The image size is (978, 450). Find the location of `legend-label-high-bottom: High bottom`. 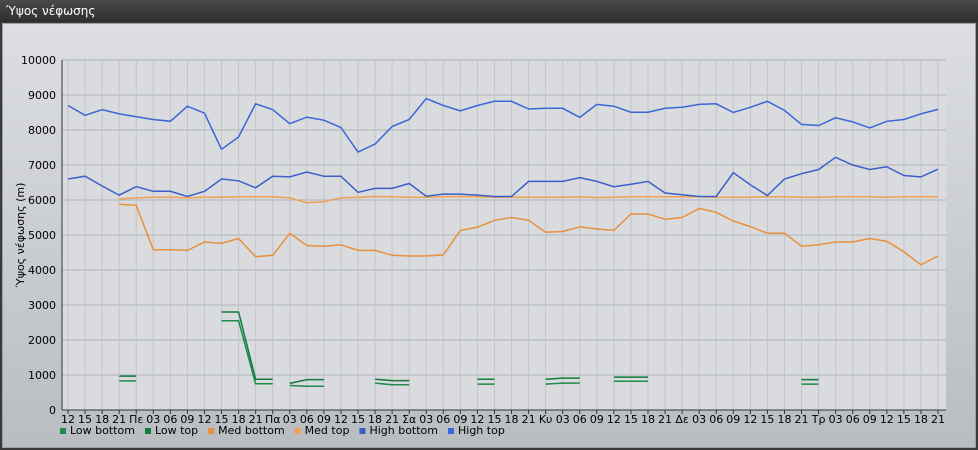

legend-label-high-bottom: High bottom is located at coordinates (403, 430).